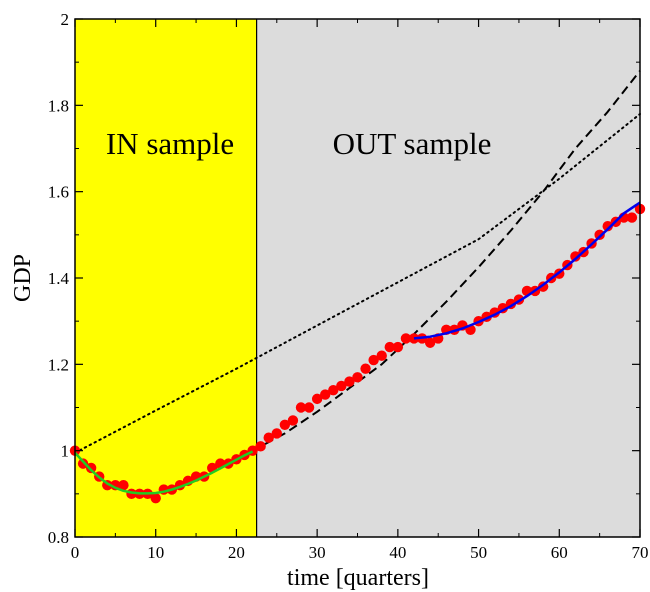 The image size is (650, 592). I want to click on x-tick-label: 20, so click(236, 552).